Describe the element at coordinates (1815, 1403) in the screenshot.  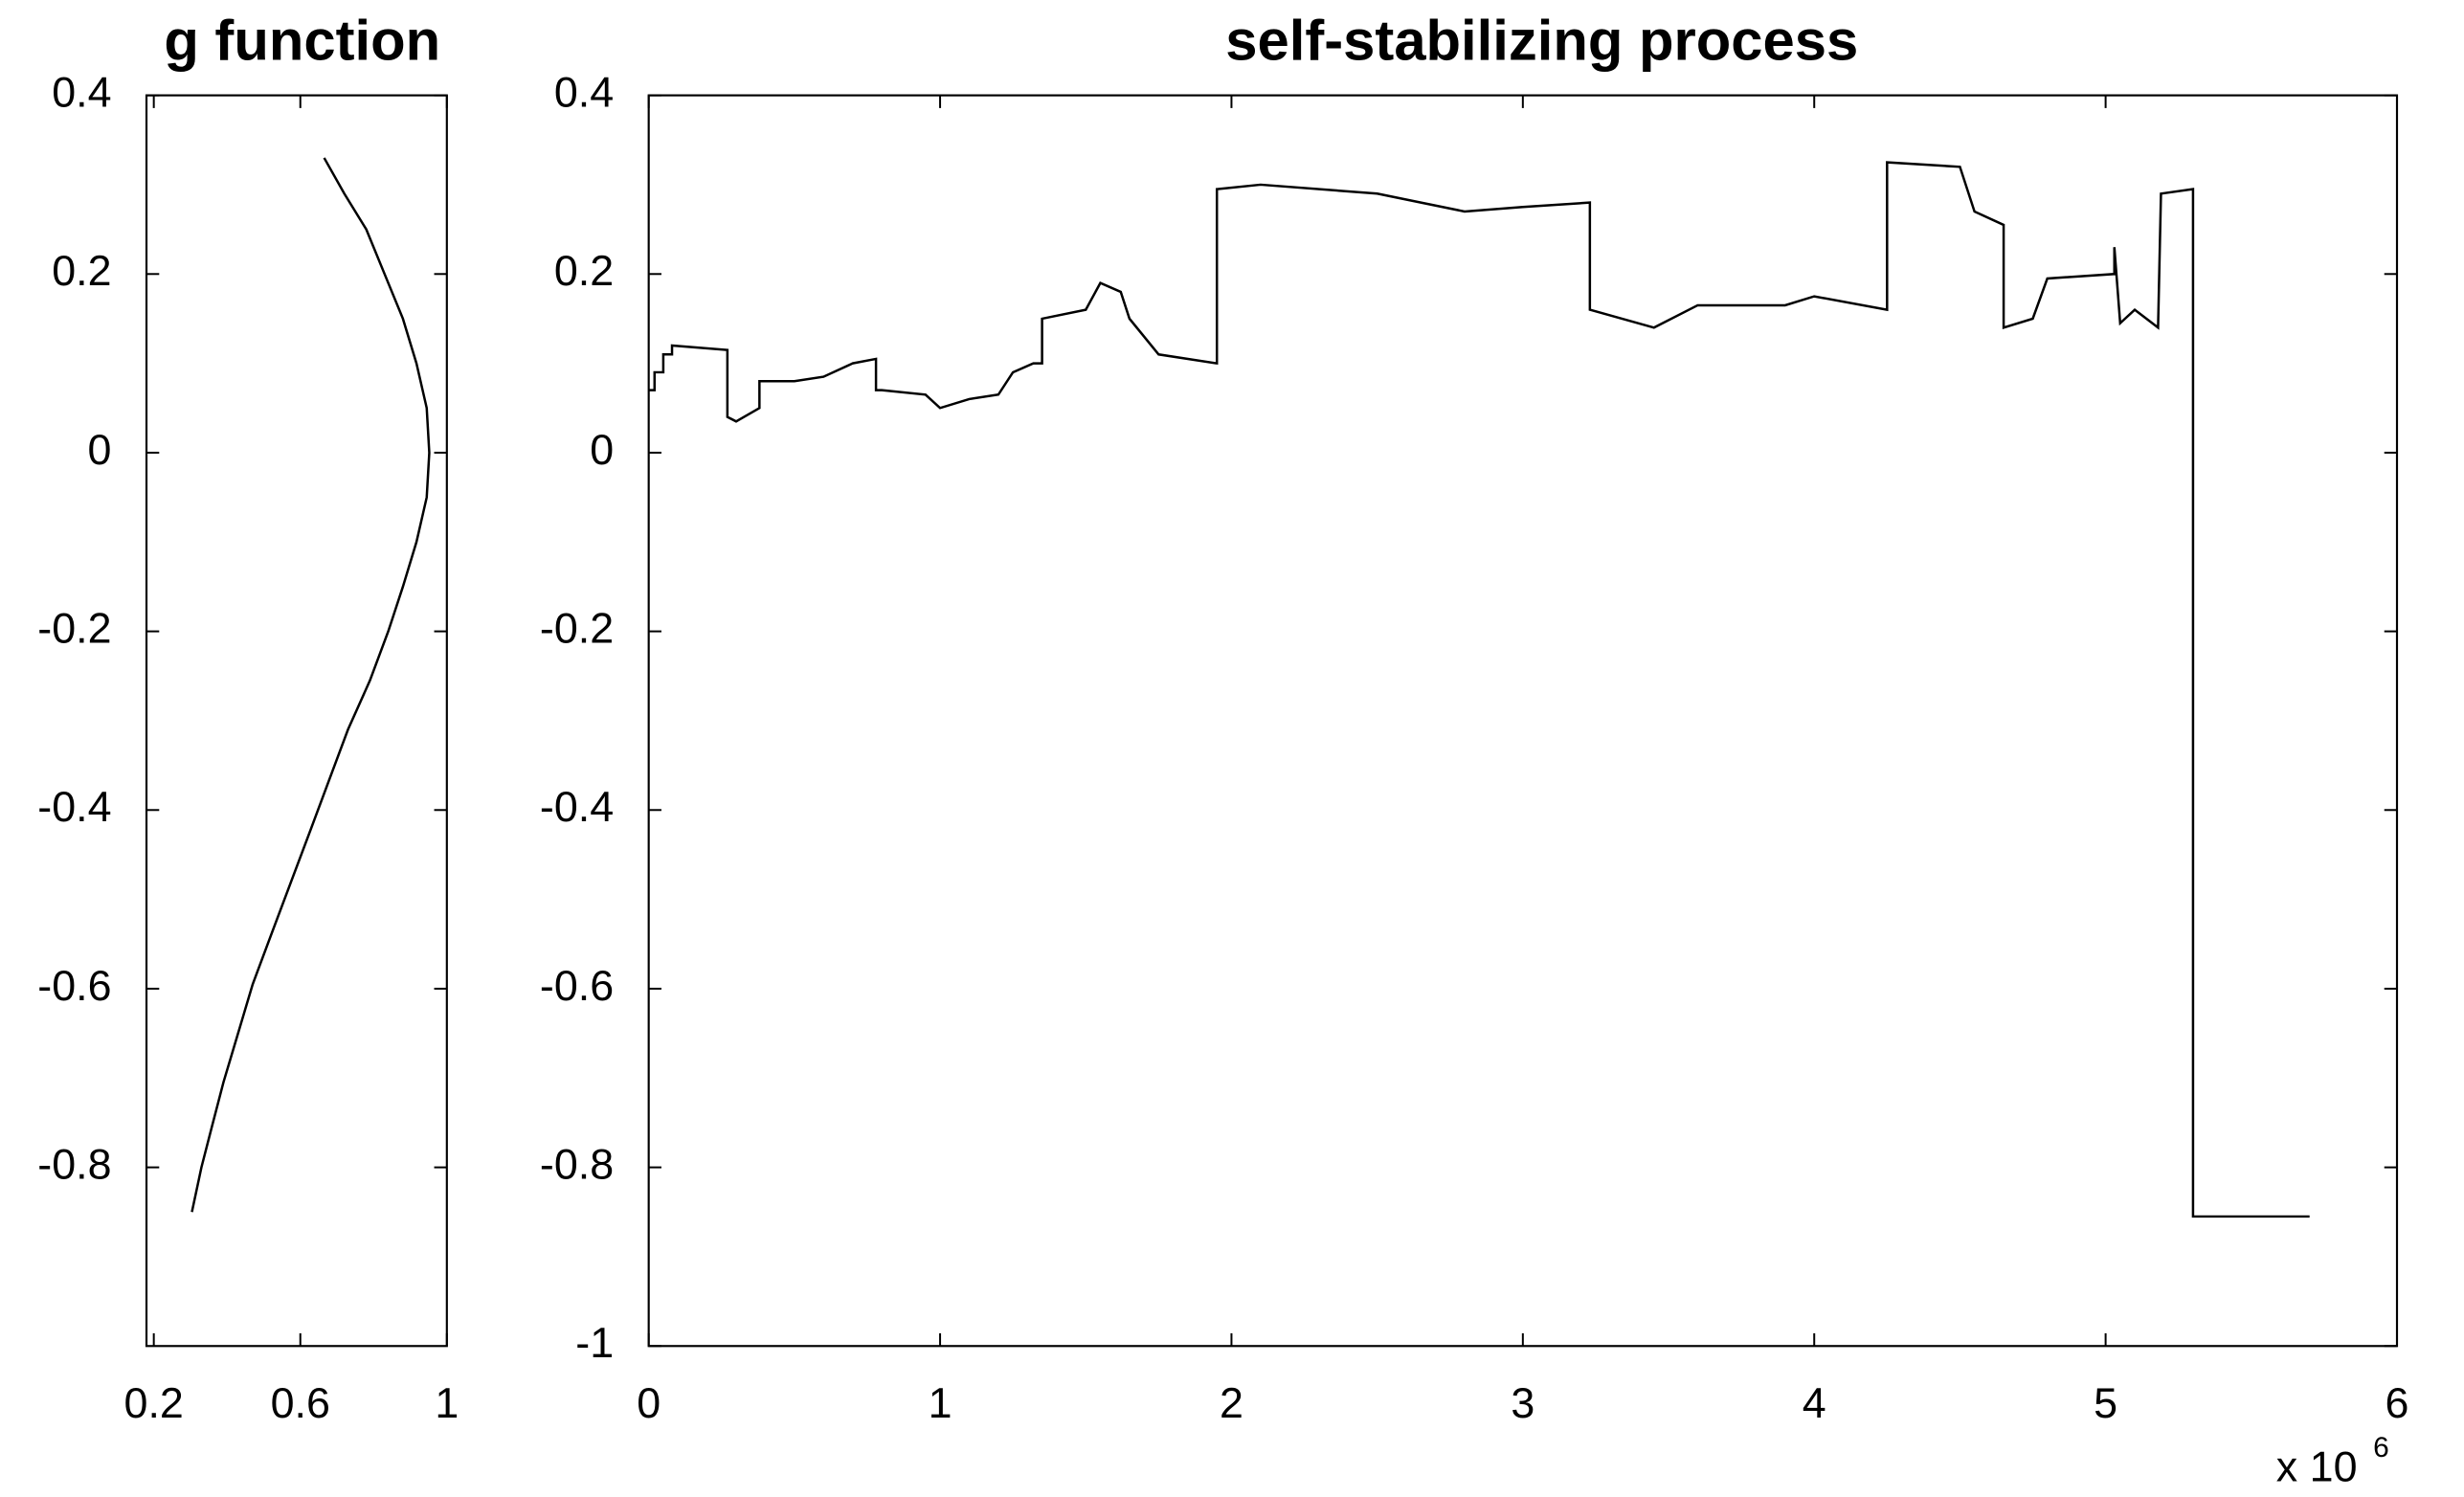
I see `x-tick-label: 4` at that location.